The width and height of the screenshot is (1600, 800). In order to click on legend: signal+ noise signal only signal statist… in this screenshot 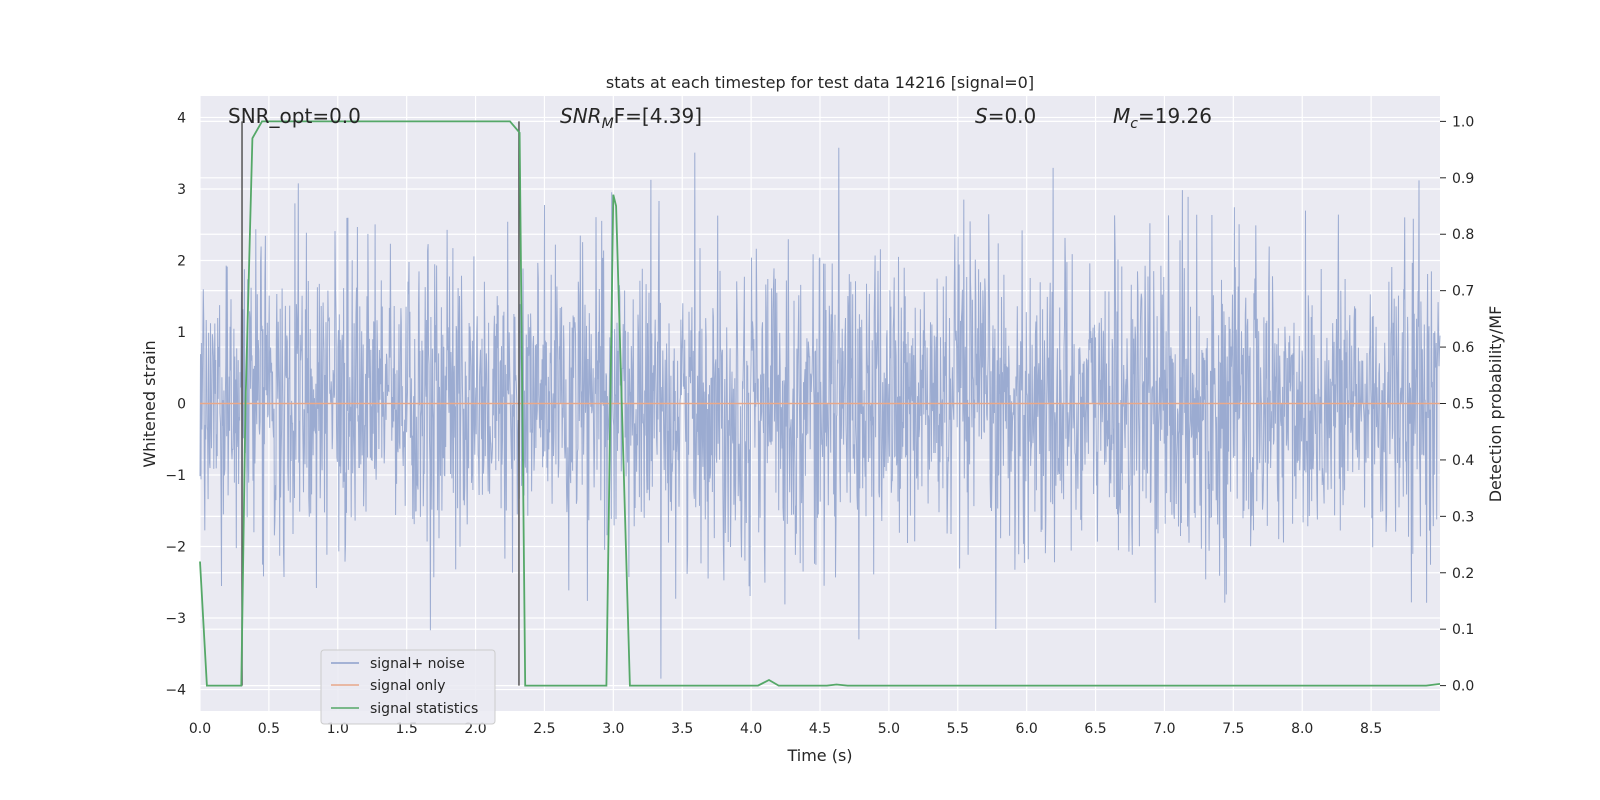, I will do `click(408, 687)`.